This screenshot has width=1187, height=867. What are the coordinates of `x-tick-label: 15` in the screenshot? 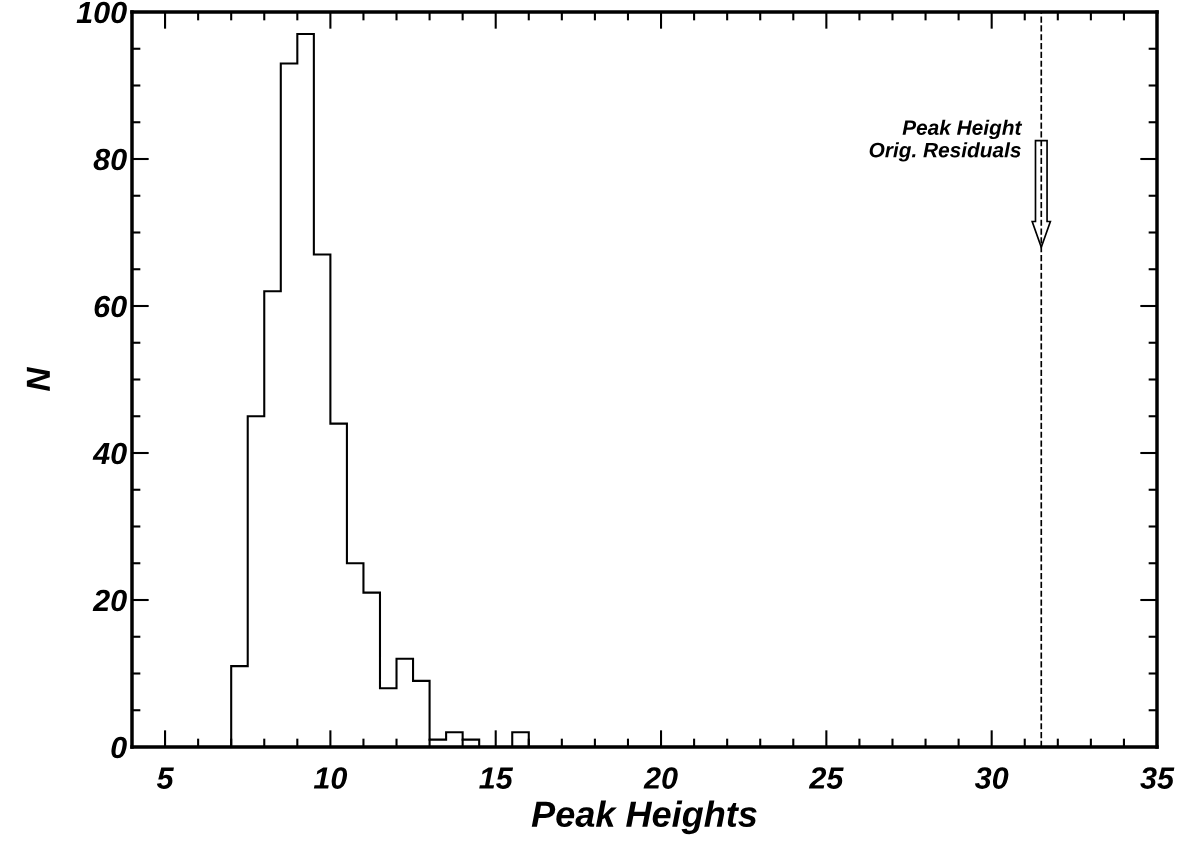 It's located at (496, 778).